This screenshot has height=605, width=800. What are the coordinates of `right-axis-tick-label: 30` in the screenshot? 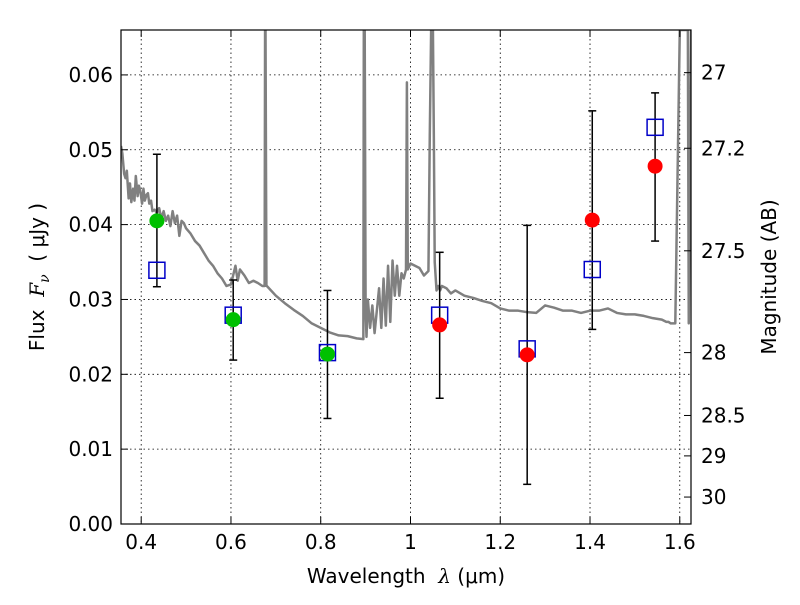 It's located at (713, 497).